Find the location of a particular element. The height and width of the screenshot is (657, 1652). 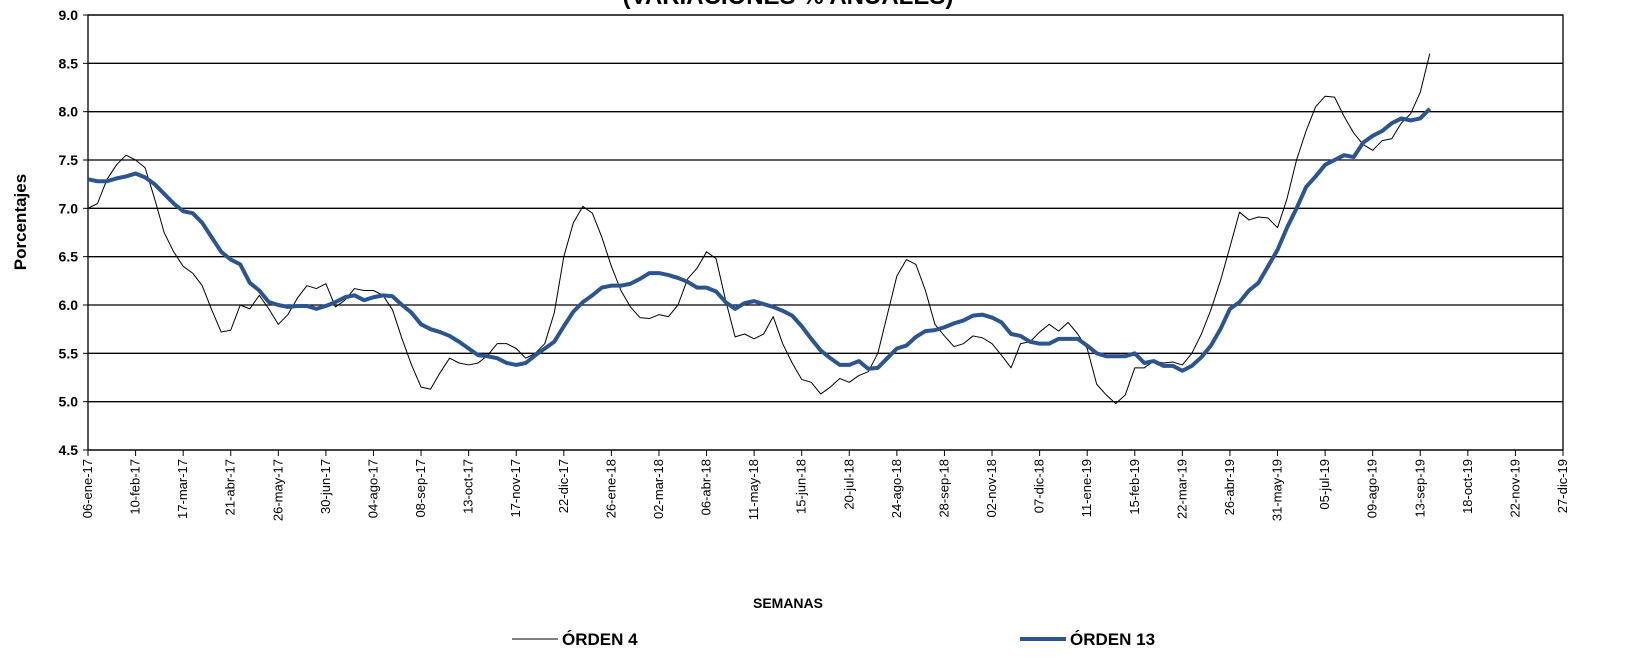

x-tick-label: 11-may-18 is located at coordinates (753, 489).